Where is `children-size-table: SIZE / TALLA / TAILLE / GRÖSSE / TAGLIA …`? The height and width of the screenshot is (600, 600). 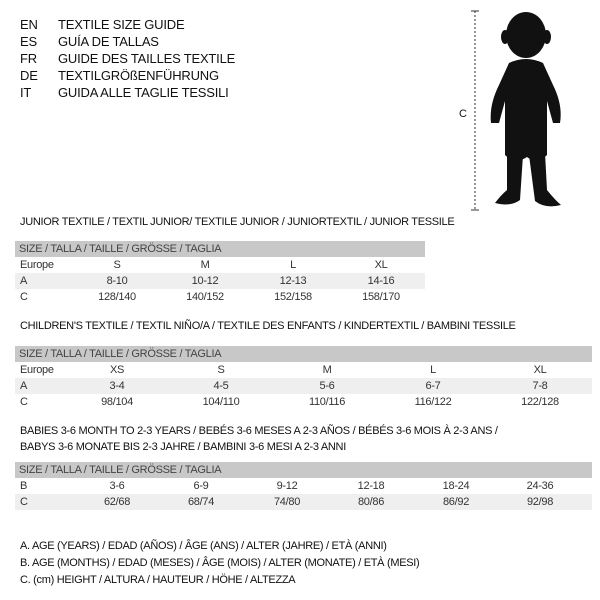
children-size-table: SIZE / TALLA / TAILLE / GRÖSSE / TAGLIA … is located at coordinates (303, 378).